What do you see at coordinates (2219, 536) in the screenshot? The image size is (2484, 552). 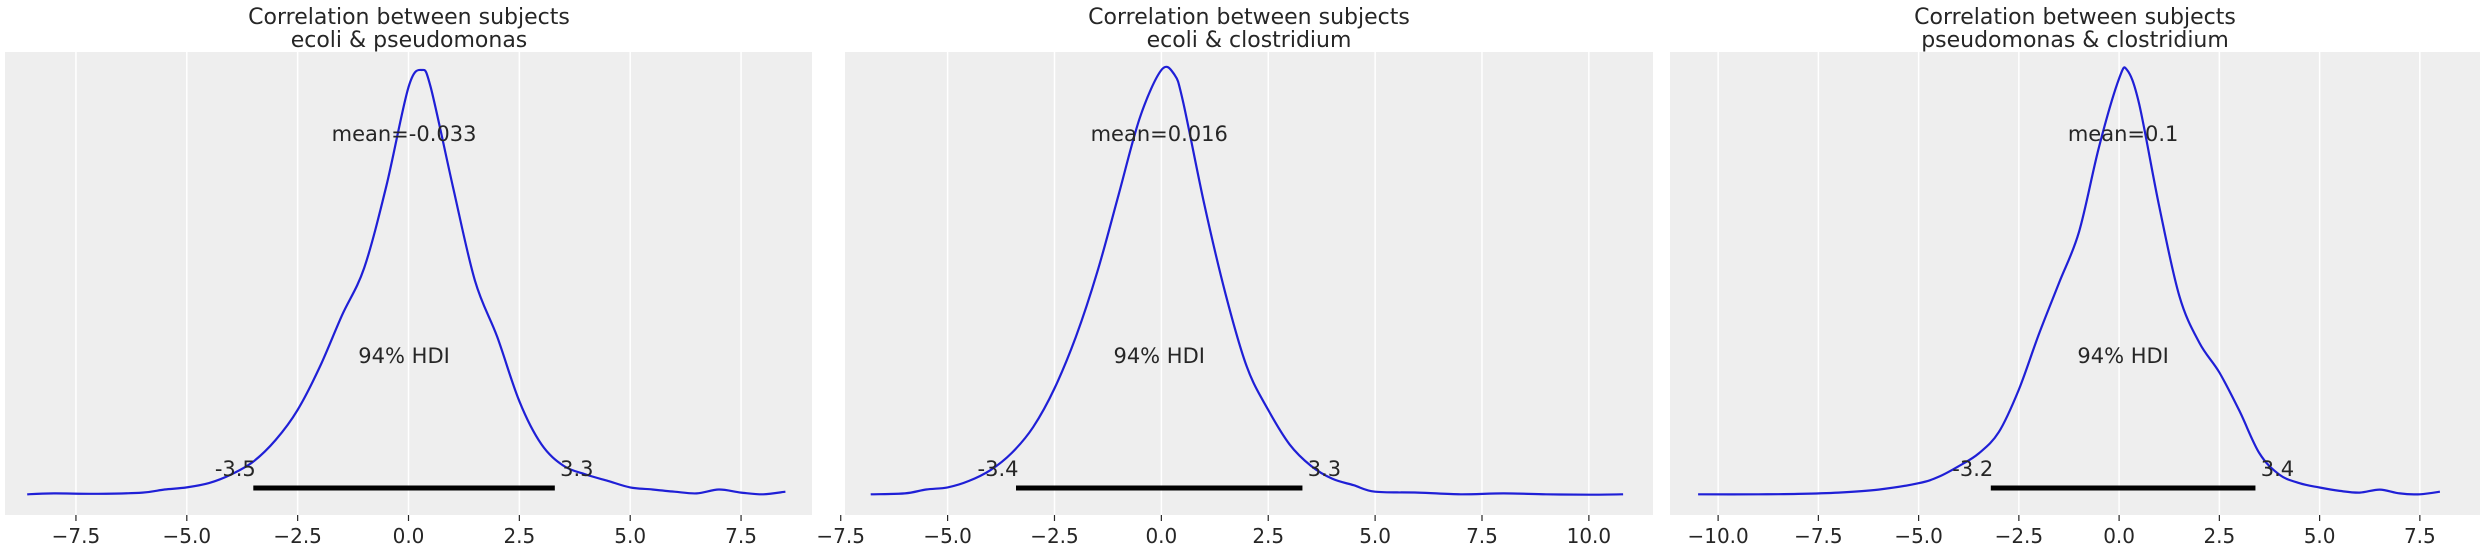 I see `x-tick-label-3-5: 2.5` at bounding box center [2219, 536].